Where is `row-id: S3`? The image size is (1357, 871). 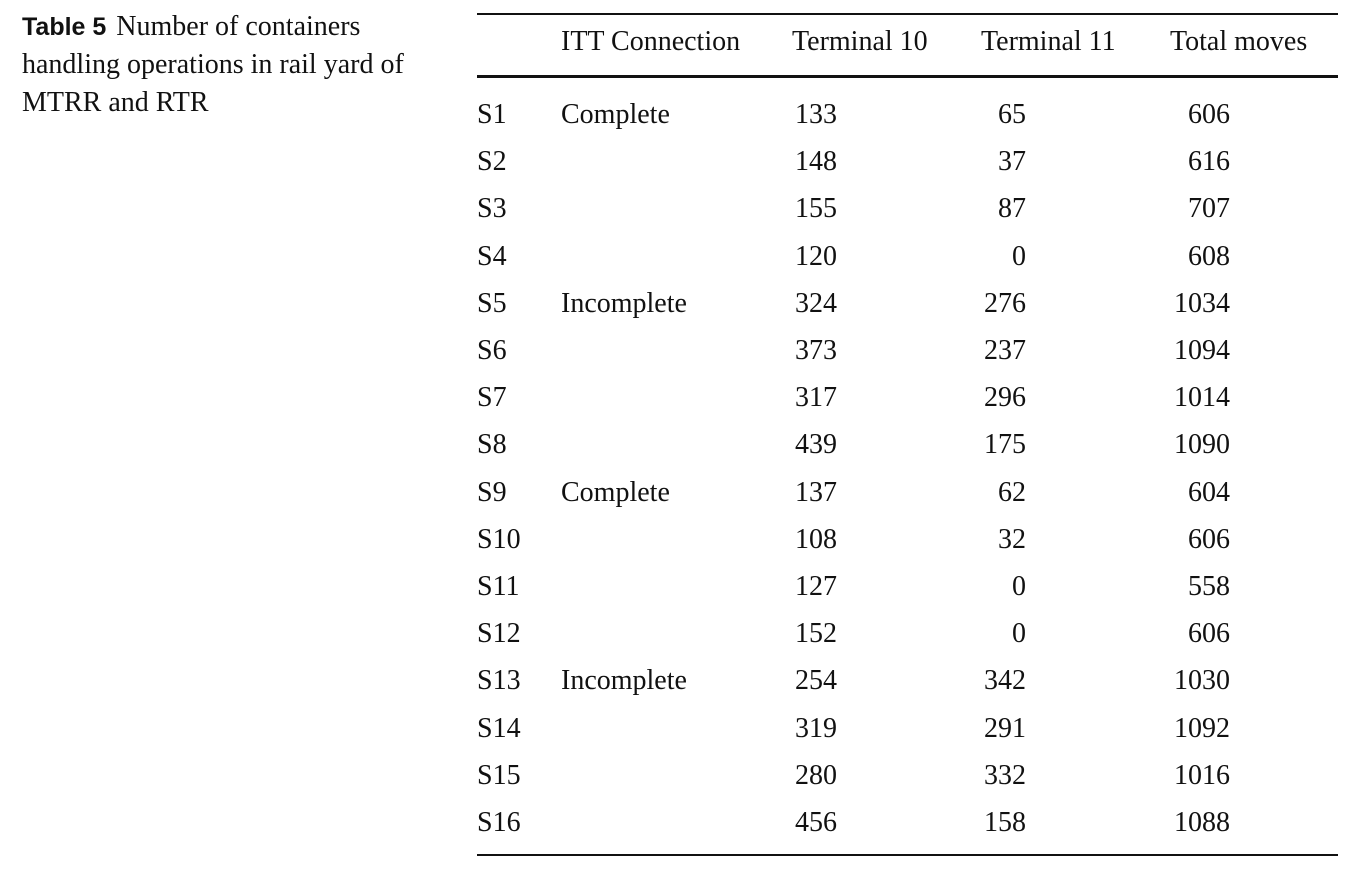
row-id: S3 is located at coordinates (492, 209).